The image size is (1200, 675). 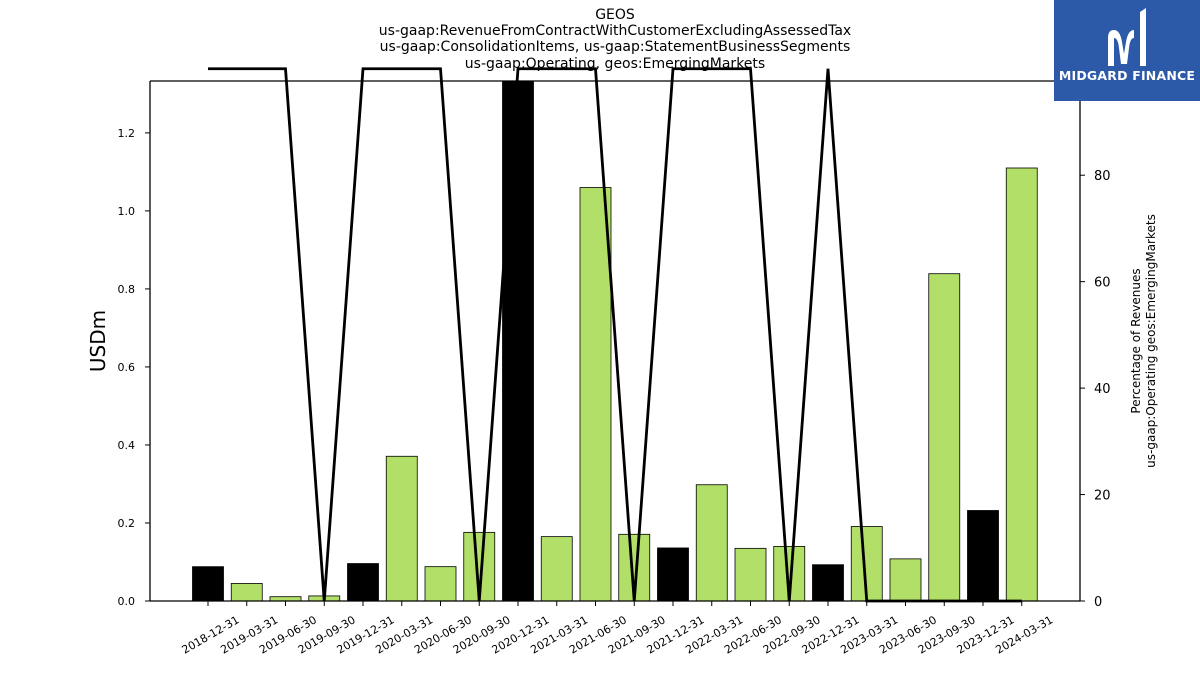 I want to click on left-tick-label: 0.4, so click(x=127, y=445).